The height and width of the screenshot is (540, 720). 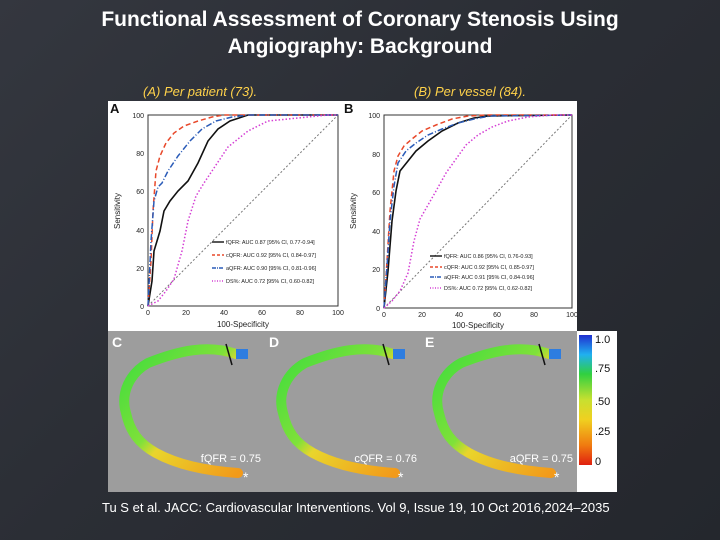 What do you see at coordinates (300, 313) in the screenshot?
I see `panel-a-xtick: 80` at bounding box center [300, 313].